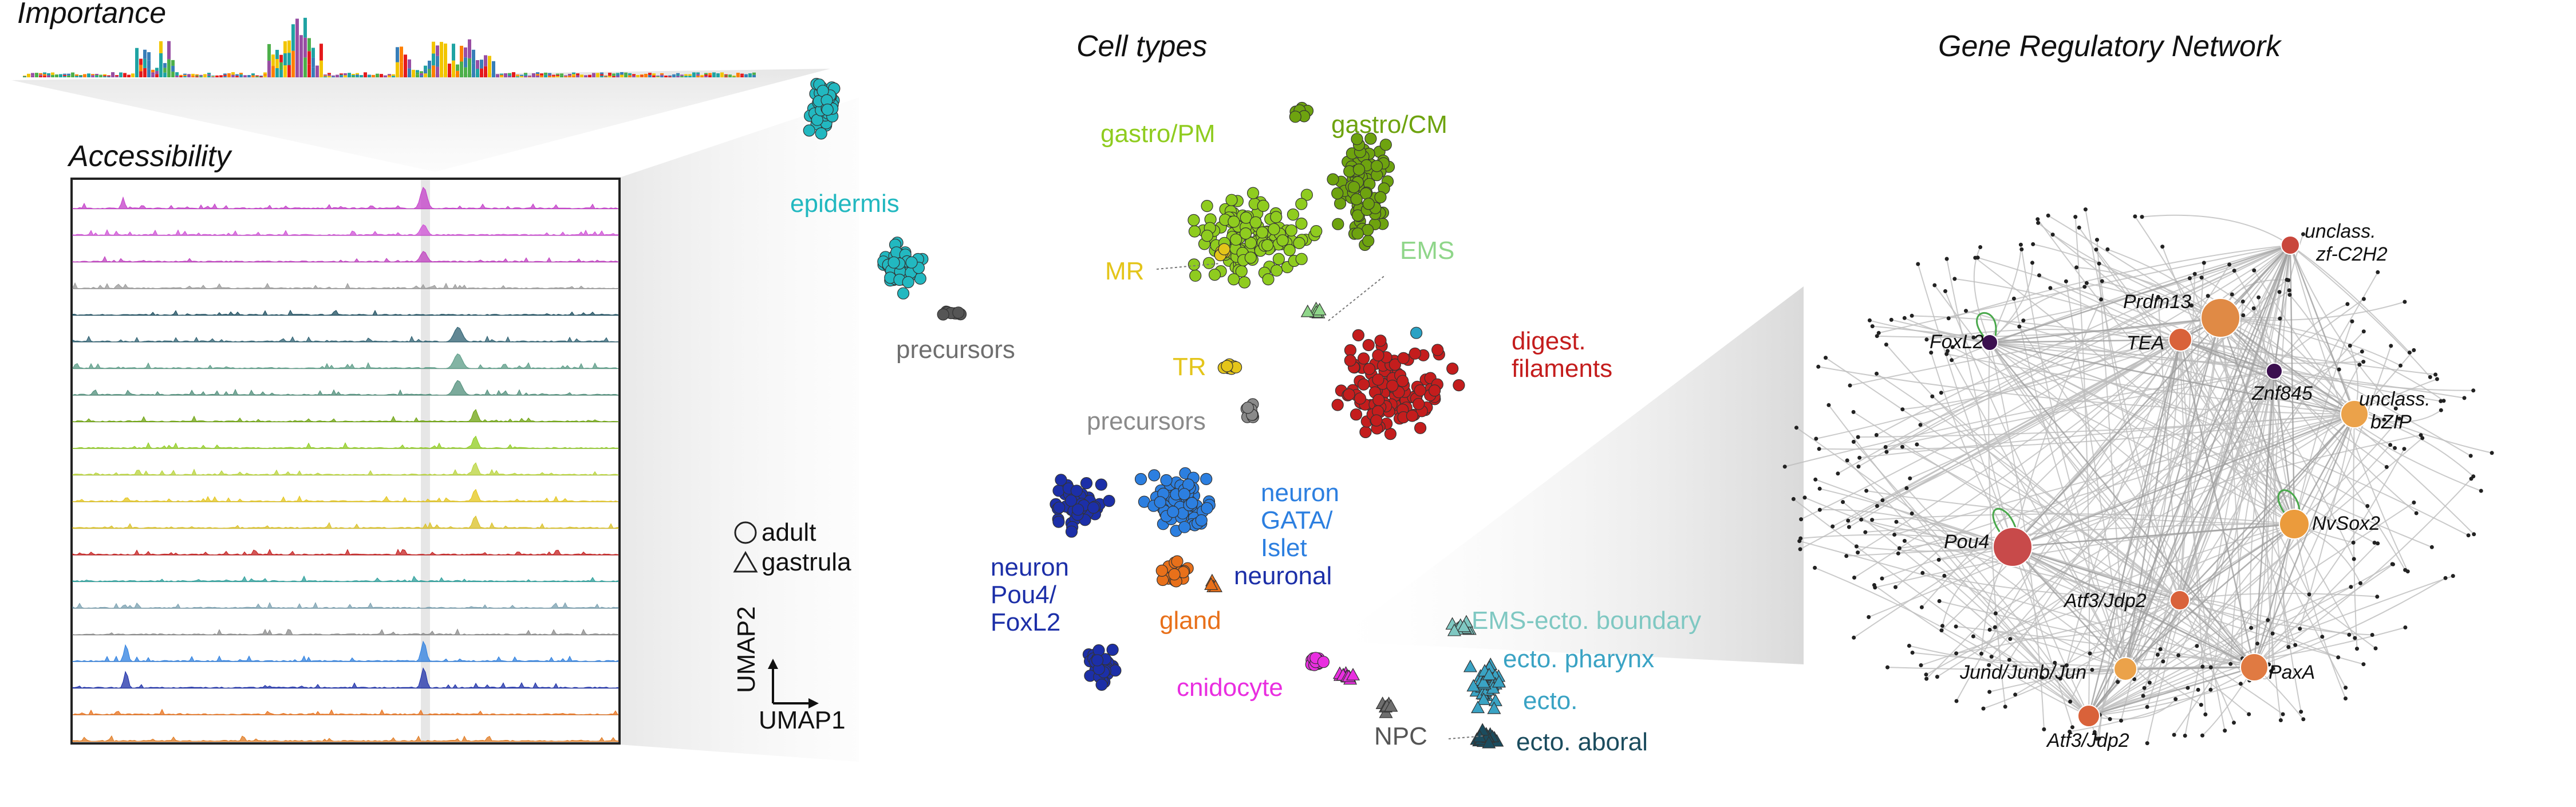  What do you see at coordinates (845, 204) in the screenshot?
I see `label-epidermis: epidermis` at bounding box center [845, 204].